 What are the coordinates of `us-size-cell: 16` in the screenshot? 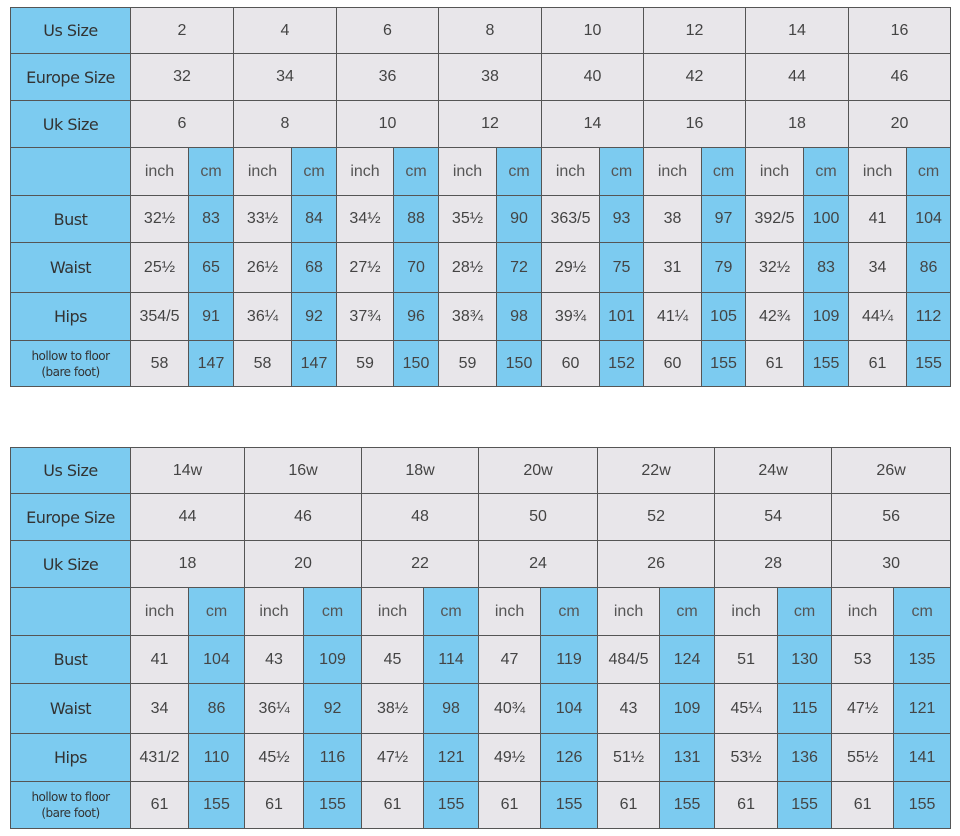 It's located at (900, 30).